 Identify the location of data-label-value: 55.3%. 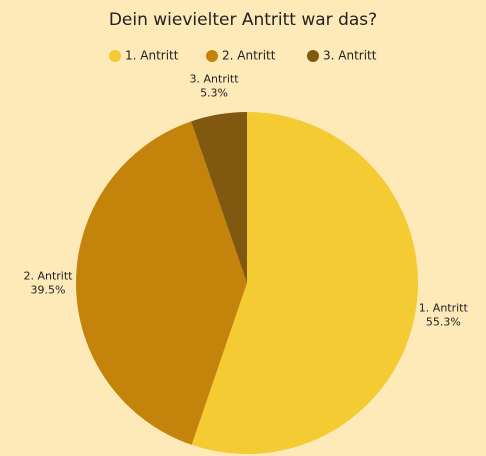
(443, 322).